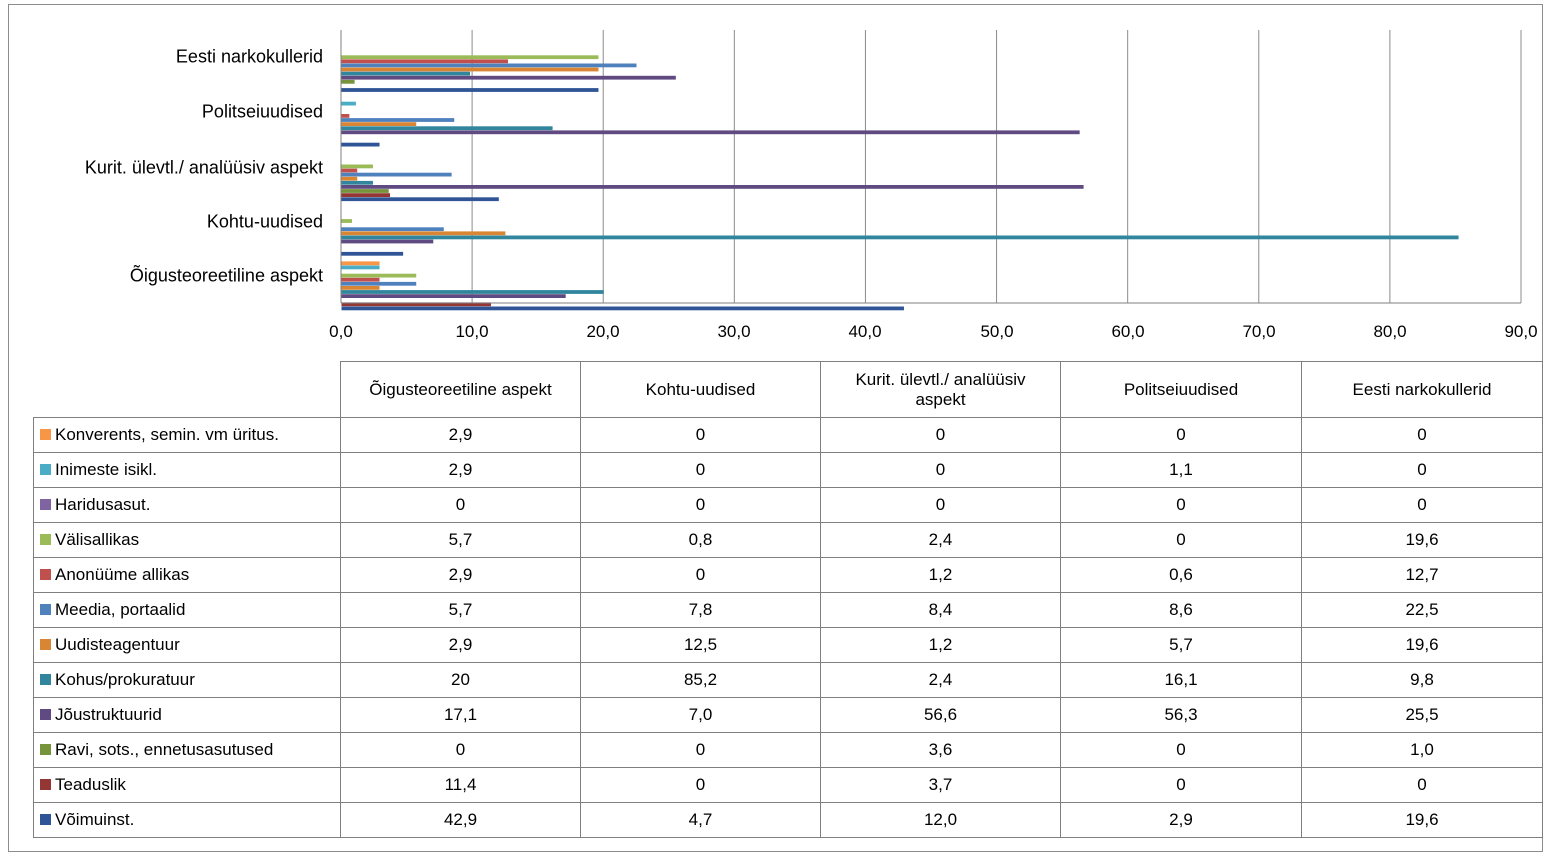 This screenshot has height=861, width=1550. Describe the element at coordinates (1181, 470) in the screenshot. I see `table-cell: 1,1` at that location.